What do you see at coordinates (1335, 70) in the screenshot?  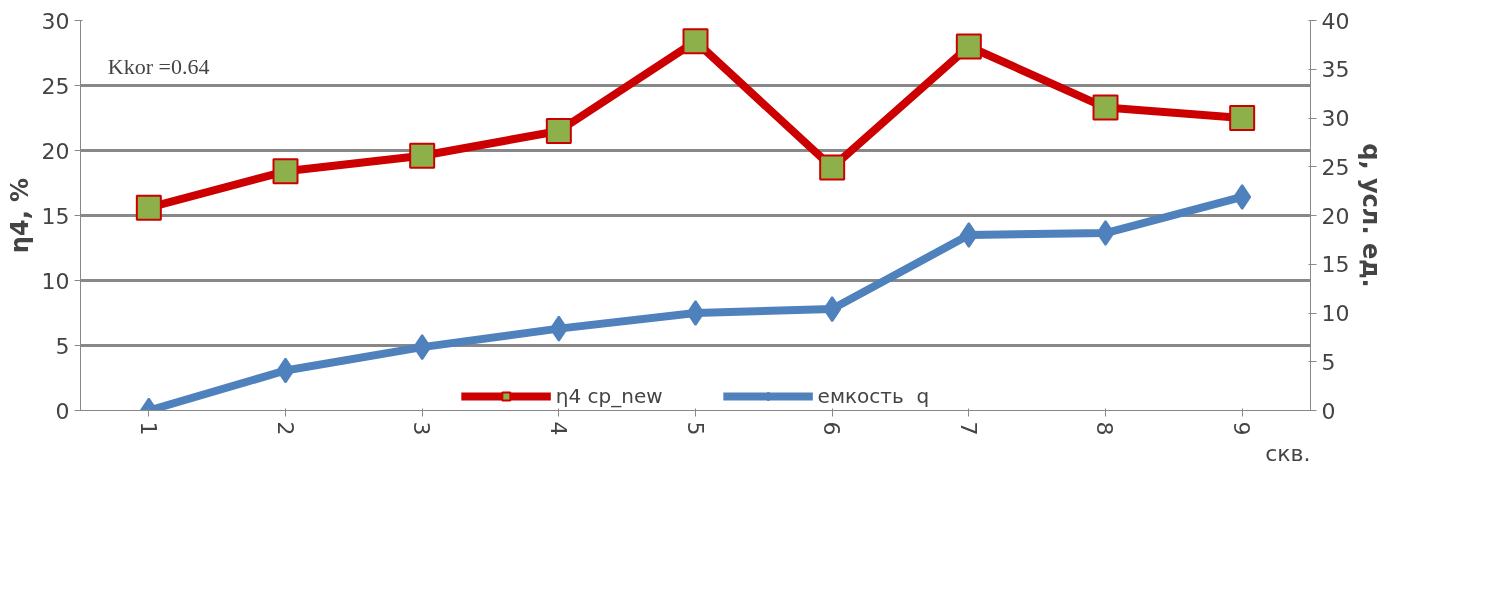 I see `y2-tick-label: 35` at bounding box center [1335, 70].